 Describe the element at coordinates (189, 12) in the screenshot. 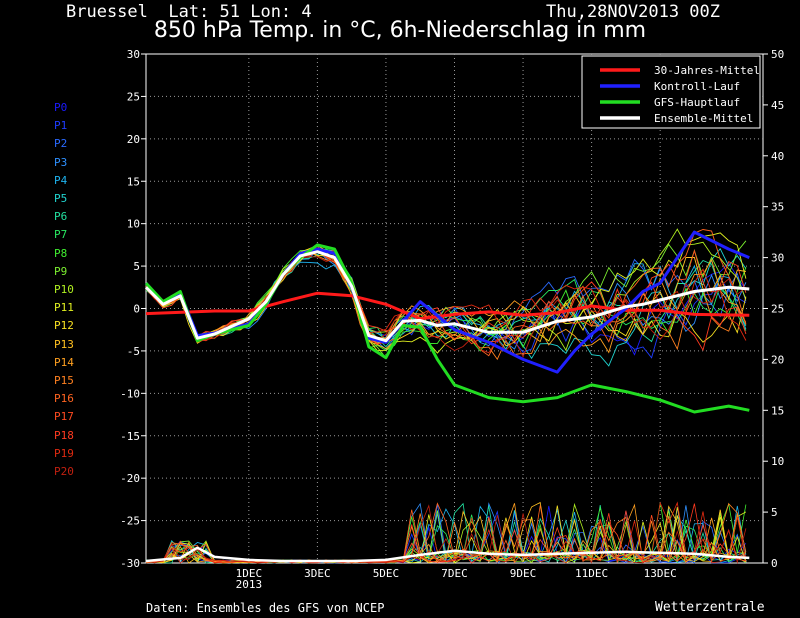

I see `location-label: Bruessel Lat: 51 Lon: 4` at that location.